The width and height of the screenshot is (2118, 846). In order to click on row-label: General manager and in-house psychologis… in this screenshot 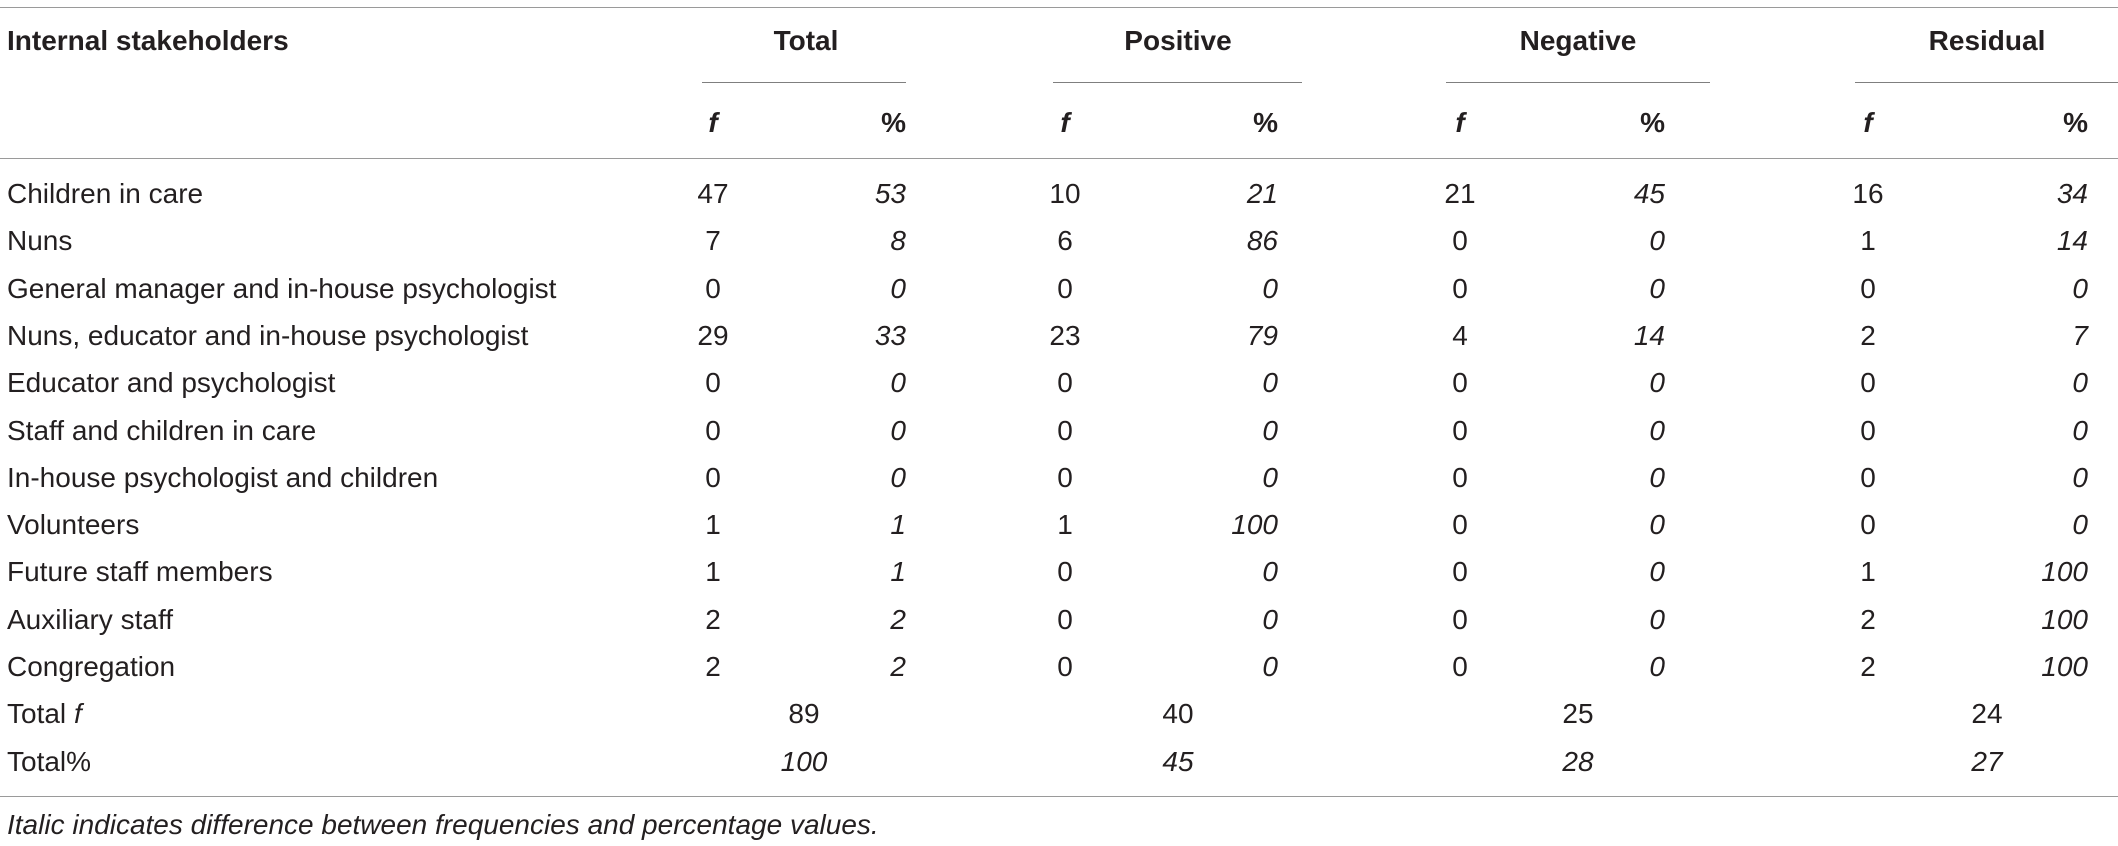, I will do `click(282, 288)`.